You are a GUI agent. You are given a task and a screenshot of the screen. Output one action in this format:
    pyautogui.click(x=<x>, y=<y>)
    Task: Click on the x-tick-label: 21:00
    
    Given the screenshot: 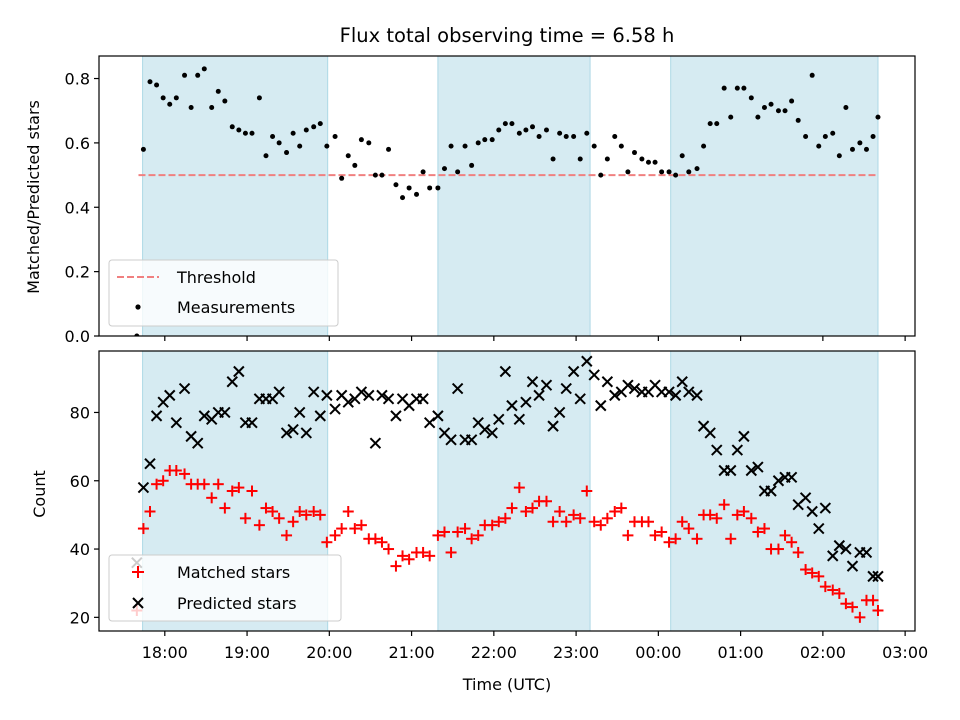 What is the action you would take?
    pyautogui.click(x=412, y=652)
    